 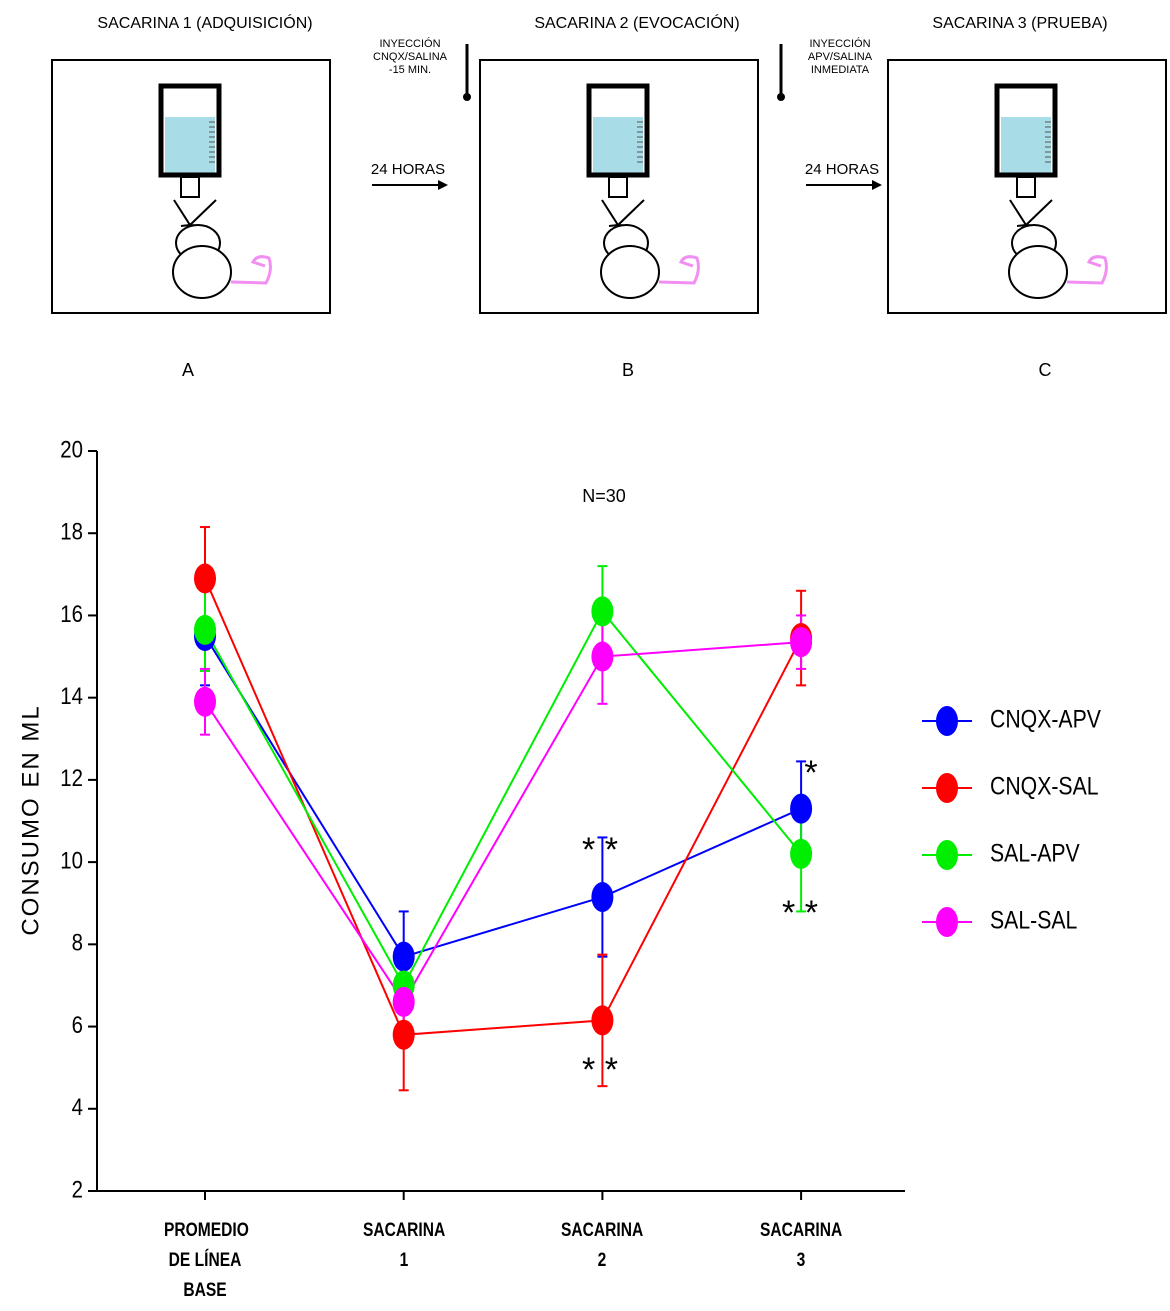 I want to click on panel-letter: A, so click(x=188, y=370).